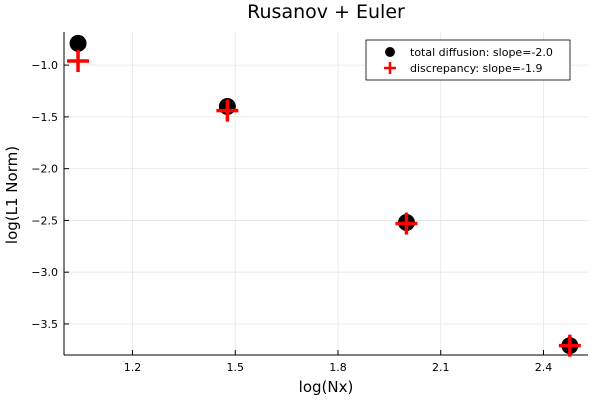 This screenshot has height=400, width=600. I want to click on legend-label-discrepancy: discrepancy: slope=-1.9, so click(476, 68).